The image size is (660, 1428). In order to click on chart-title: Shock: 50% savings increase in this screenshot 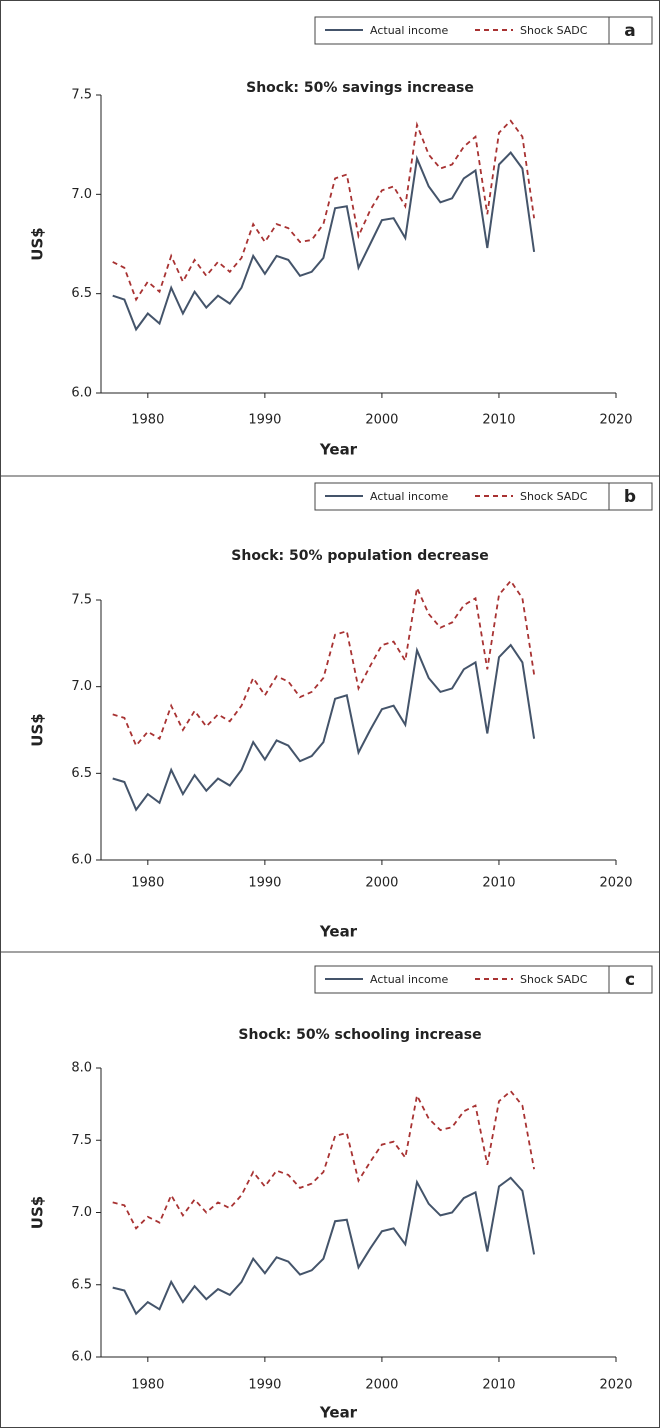, I will do `click(360, 88)`.